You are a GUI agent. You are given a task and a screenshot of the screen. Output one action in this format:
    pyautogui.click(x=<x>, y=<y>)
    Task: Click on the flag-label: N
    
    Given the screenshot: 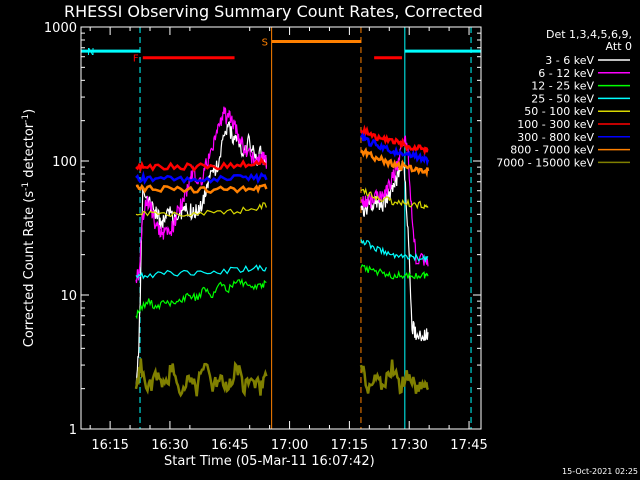 What is the action you would take?
    pyautogui.click(x=90, y=52)
    